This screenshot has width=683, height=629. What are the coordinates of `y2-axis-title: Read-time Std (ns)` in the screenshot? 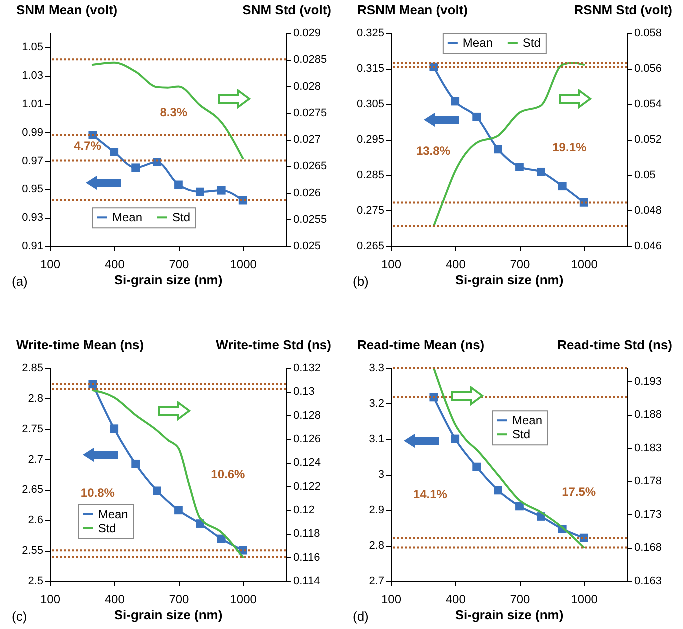 It's located at (615, 345).